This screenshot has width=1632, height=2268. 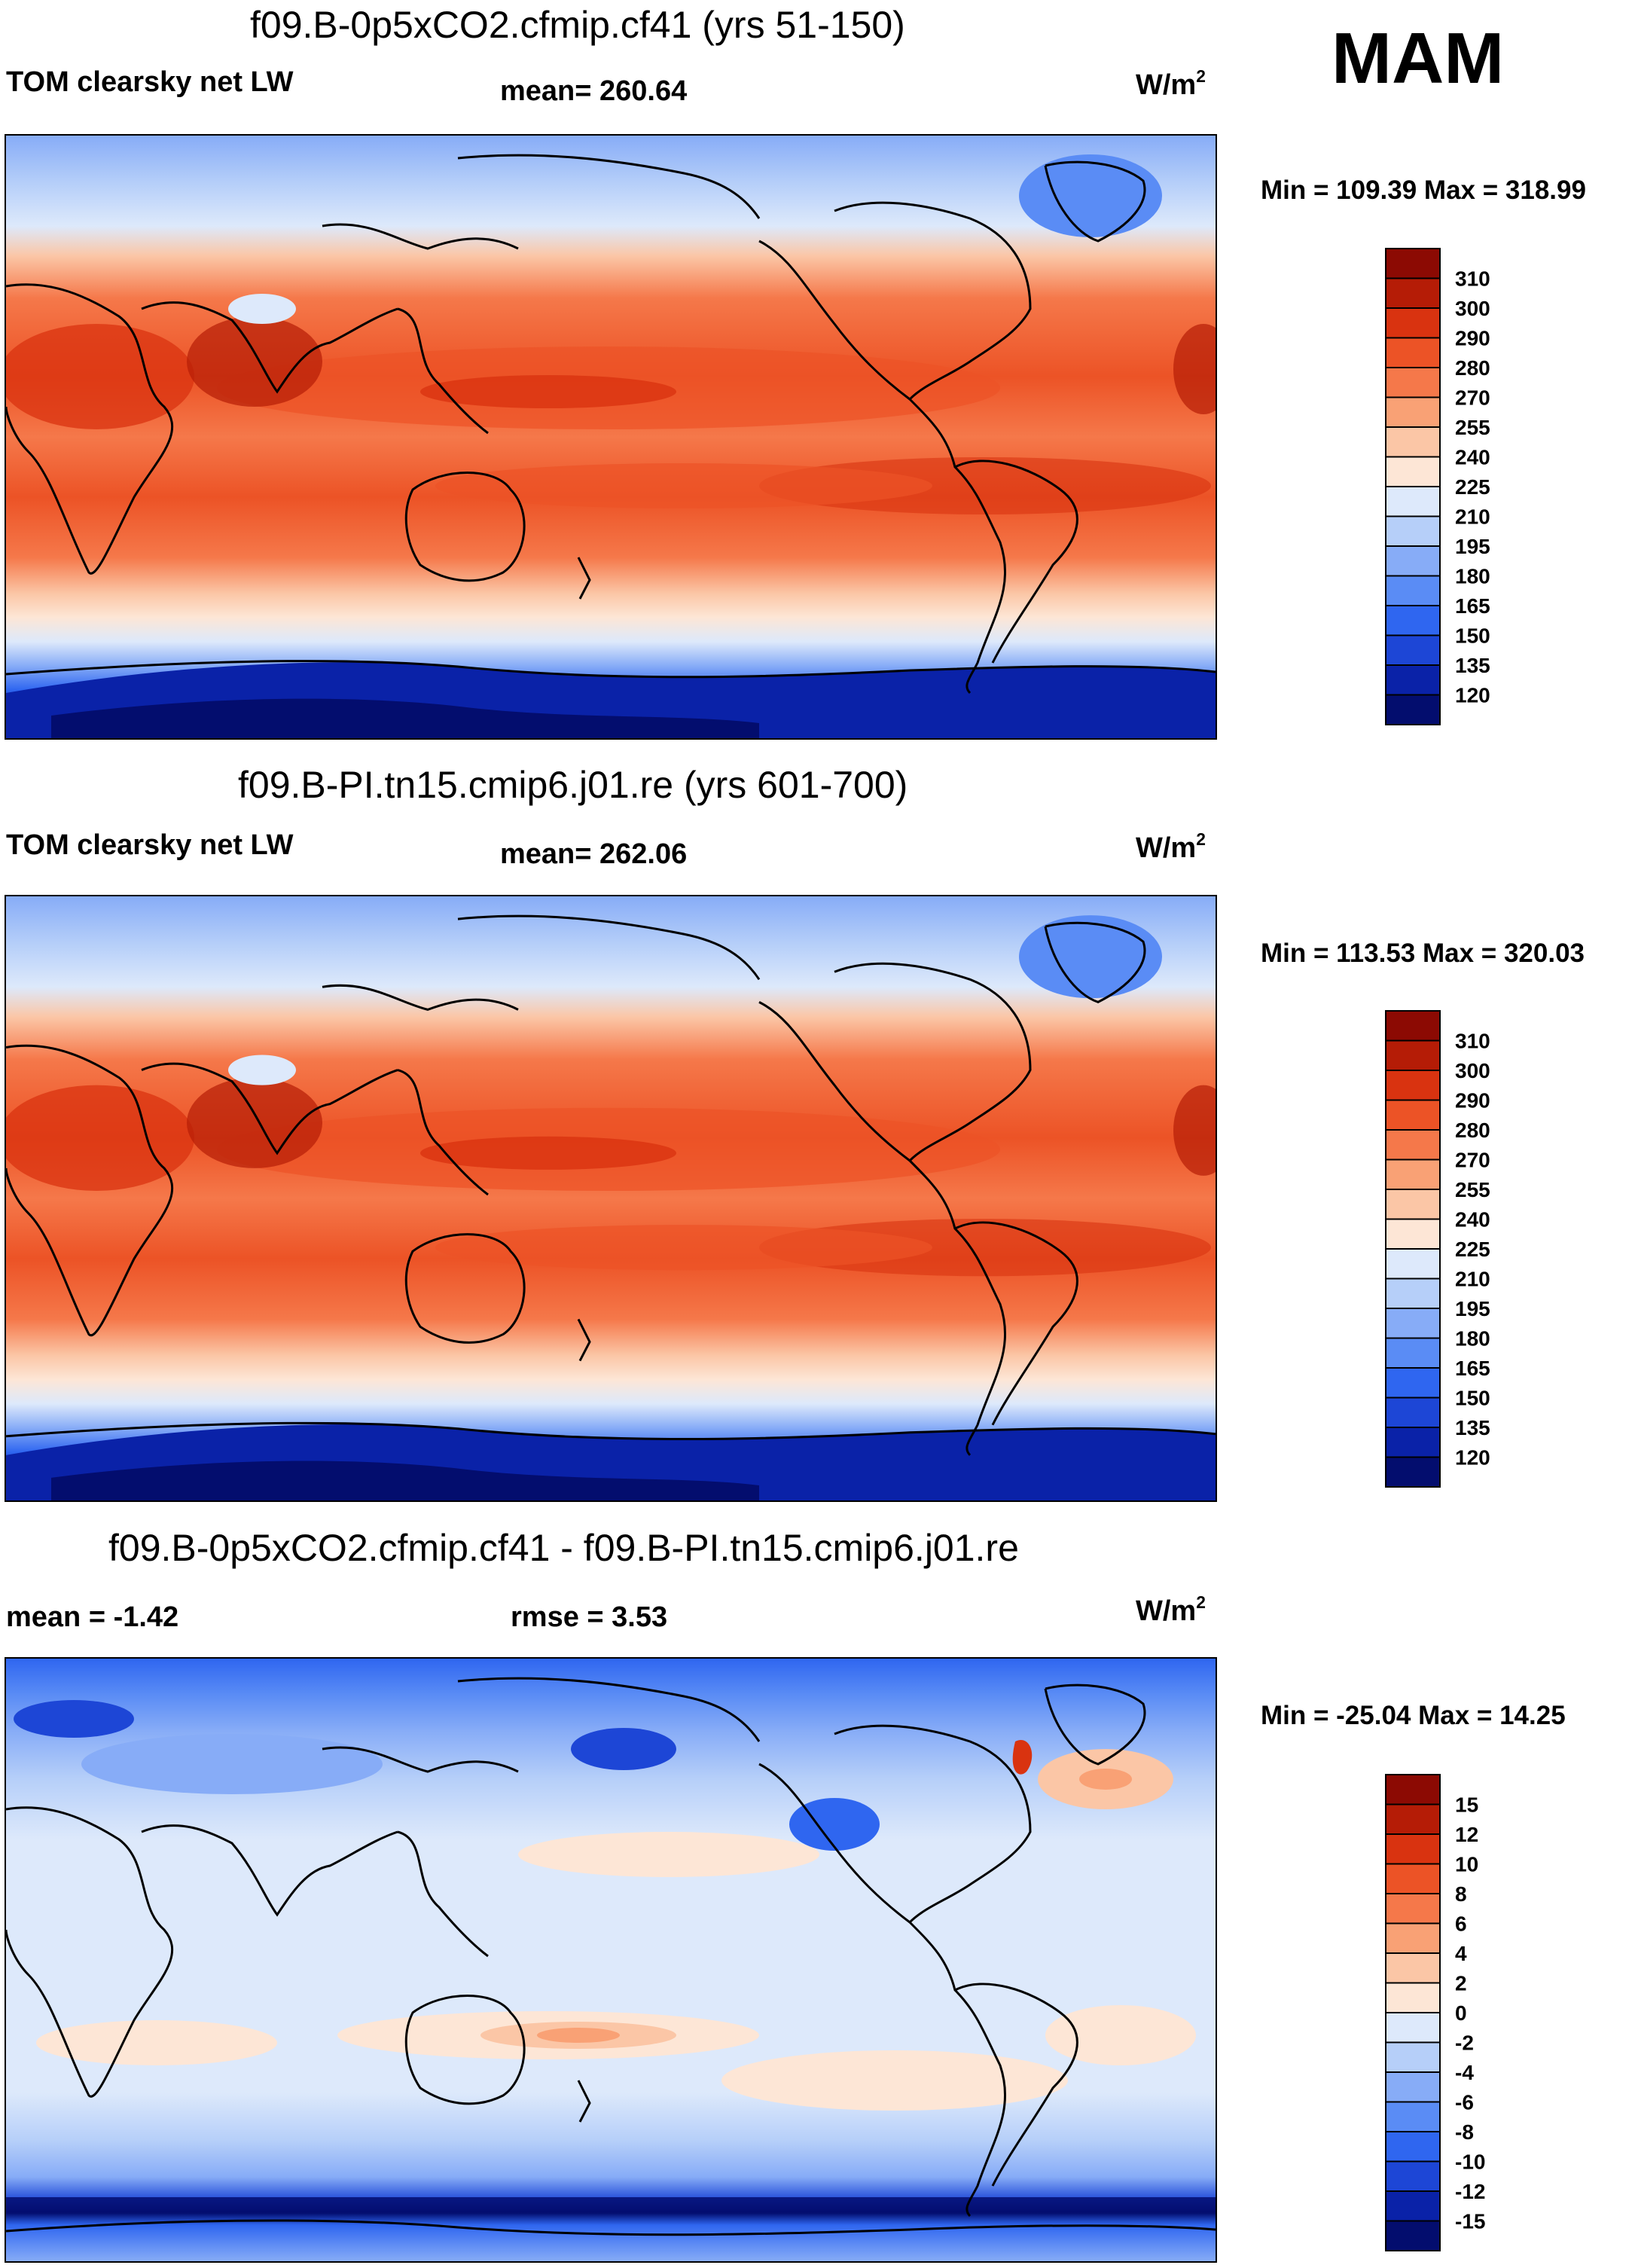 I want to click on panel3-colorbar-swatches, so click(x=1413, y=2012).